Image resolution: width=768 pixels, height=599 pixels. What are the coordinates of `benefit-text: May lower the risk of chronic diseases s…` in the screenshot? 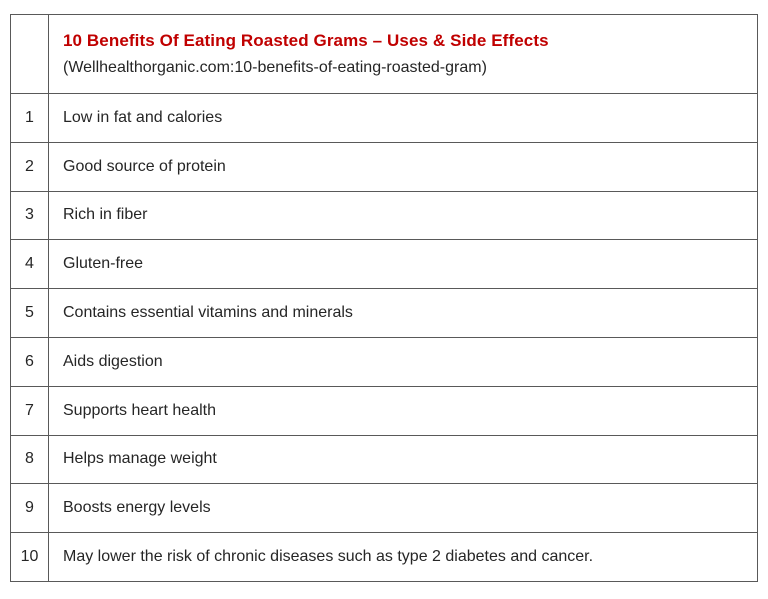 It's located at (403, 557).